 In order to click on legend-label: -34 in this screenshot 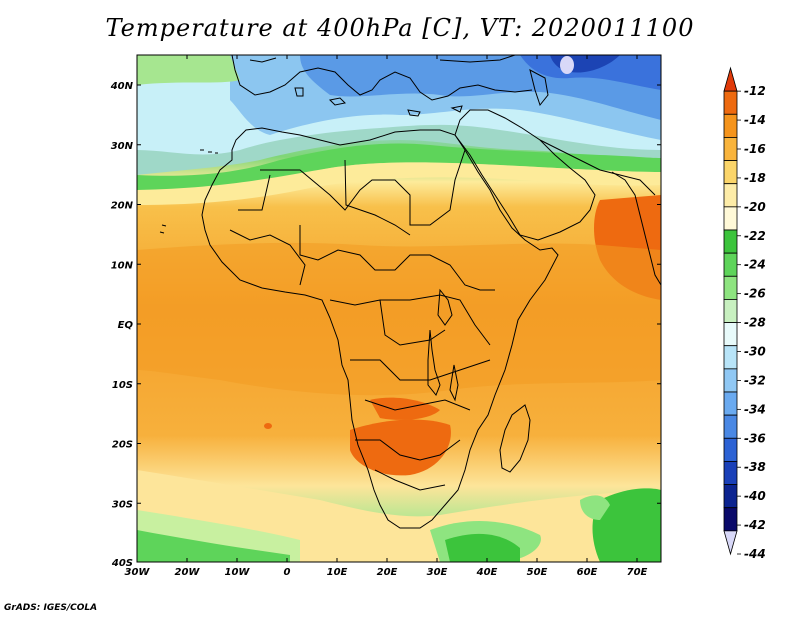, I will do `click(755, 409)`.